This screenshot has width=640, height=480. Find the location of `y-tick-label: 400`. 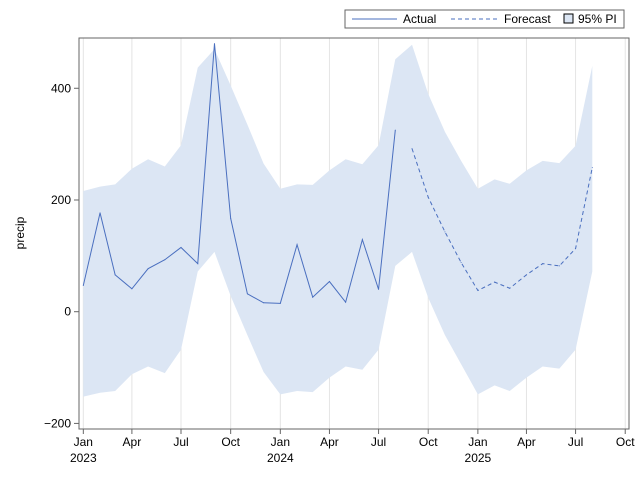

y-tick-label: 400 is located at coordinates (61, 88).